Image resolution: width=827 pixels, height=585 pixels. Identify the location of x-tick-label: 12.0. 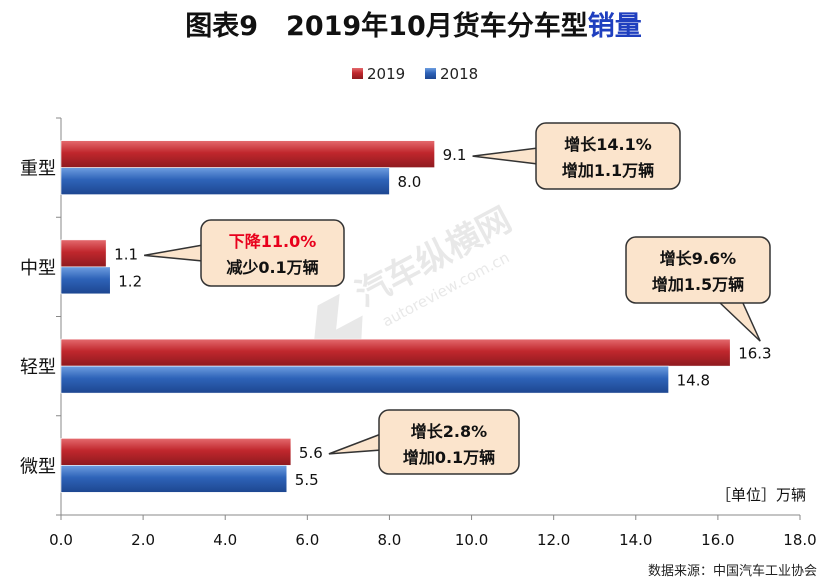
(553, 540).